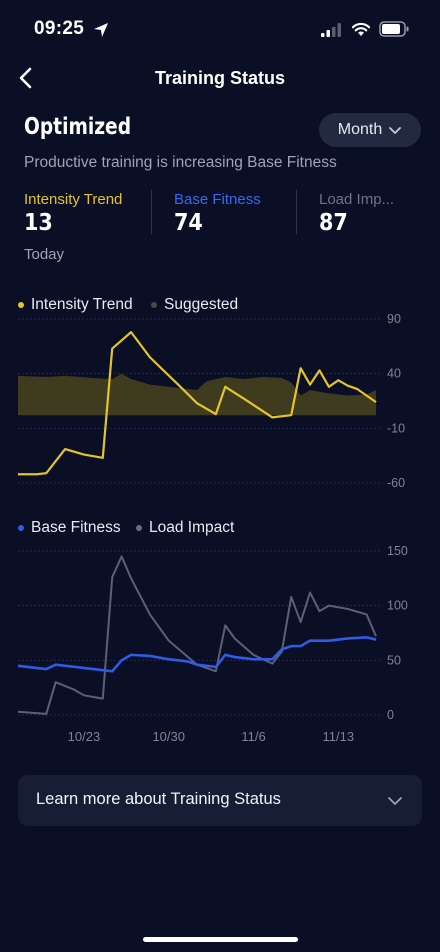 The image size is (440, 952). I want to click on y-tick-label: 90, so click(394, 319).